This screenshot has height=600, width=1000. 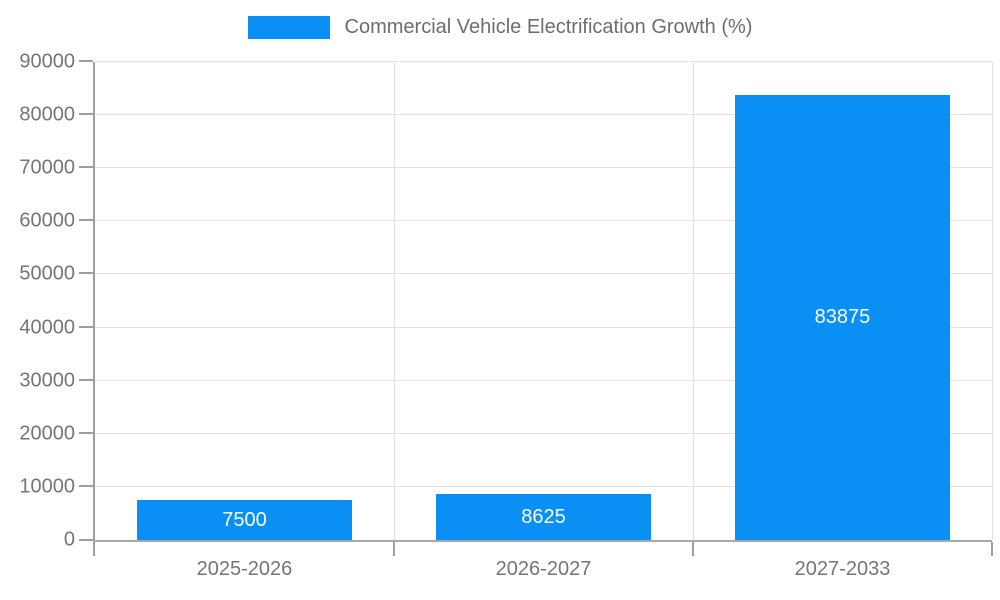 What do you see at coordinates (244, 569) in the screenshot?
I see `x-tick-label: 2025-2026` at bounding box center [244, 569].